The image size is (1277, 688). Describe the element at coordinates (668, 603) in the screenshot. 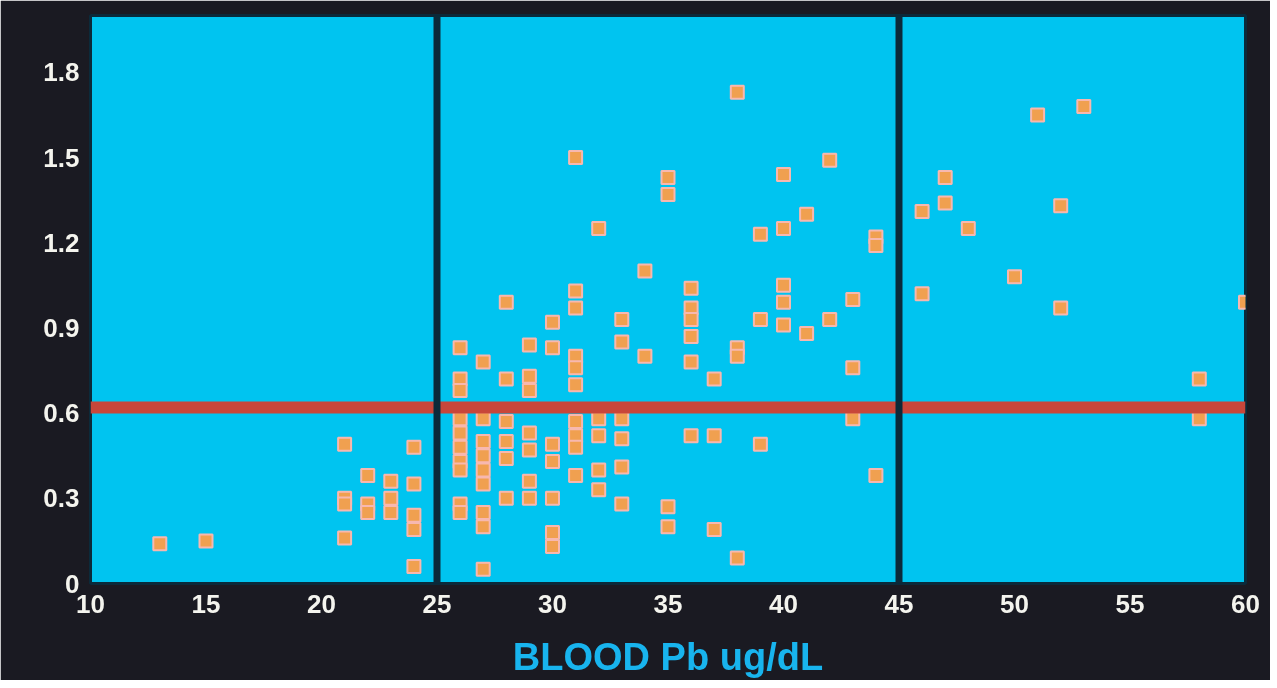

I see `x-tick-label: 35` at that location.